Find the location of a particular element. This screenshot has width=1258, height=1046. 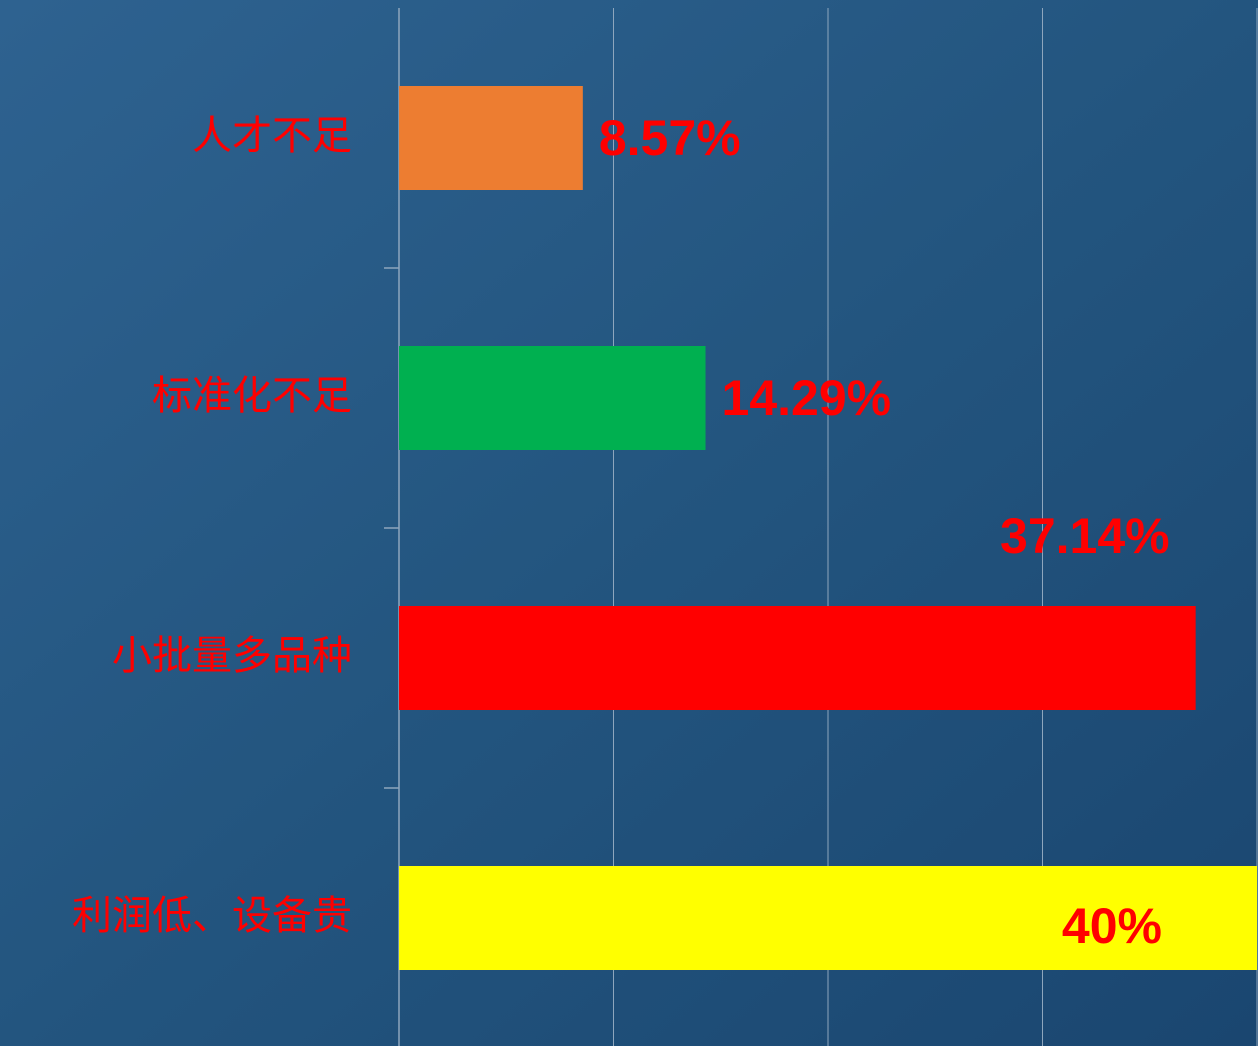

y-tick-label: 利润低、设备贵 is located at coordinates (212, 916).